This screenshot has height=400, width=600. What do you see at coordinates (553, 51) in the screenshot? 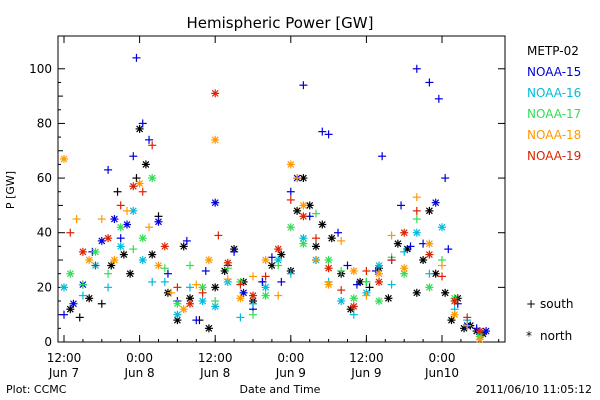
I see `legend-entry-metp-02: METP-02` at bounding box center [553, 51].